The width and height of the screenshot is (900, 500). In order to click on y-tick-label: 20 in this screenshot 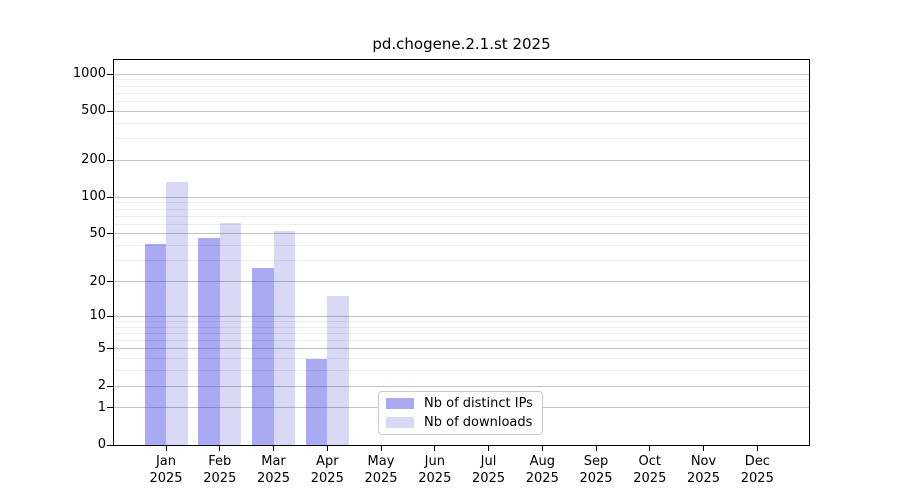, I will do `click(97, 281)`.